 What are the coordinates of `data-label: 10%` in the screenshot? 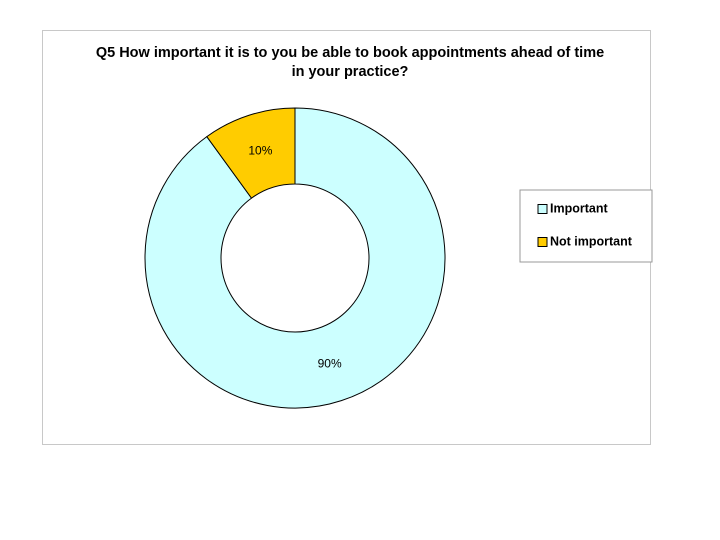 It's located at (260, 151).